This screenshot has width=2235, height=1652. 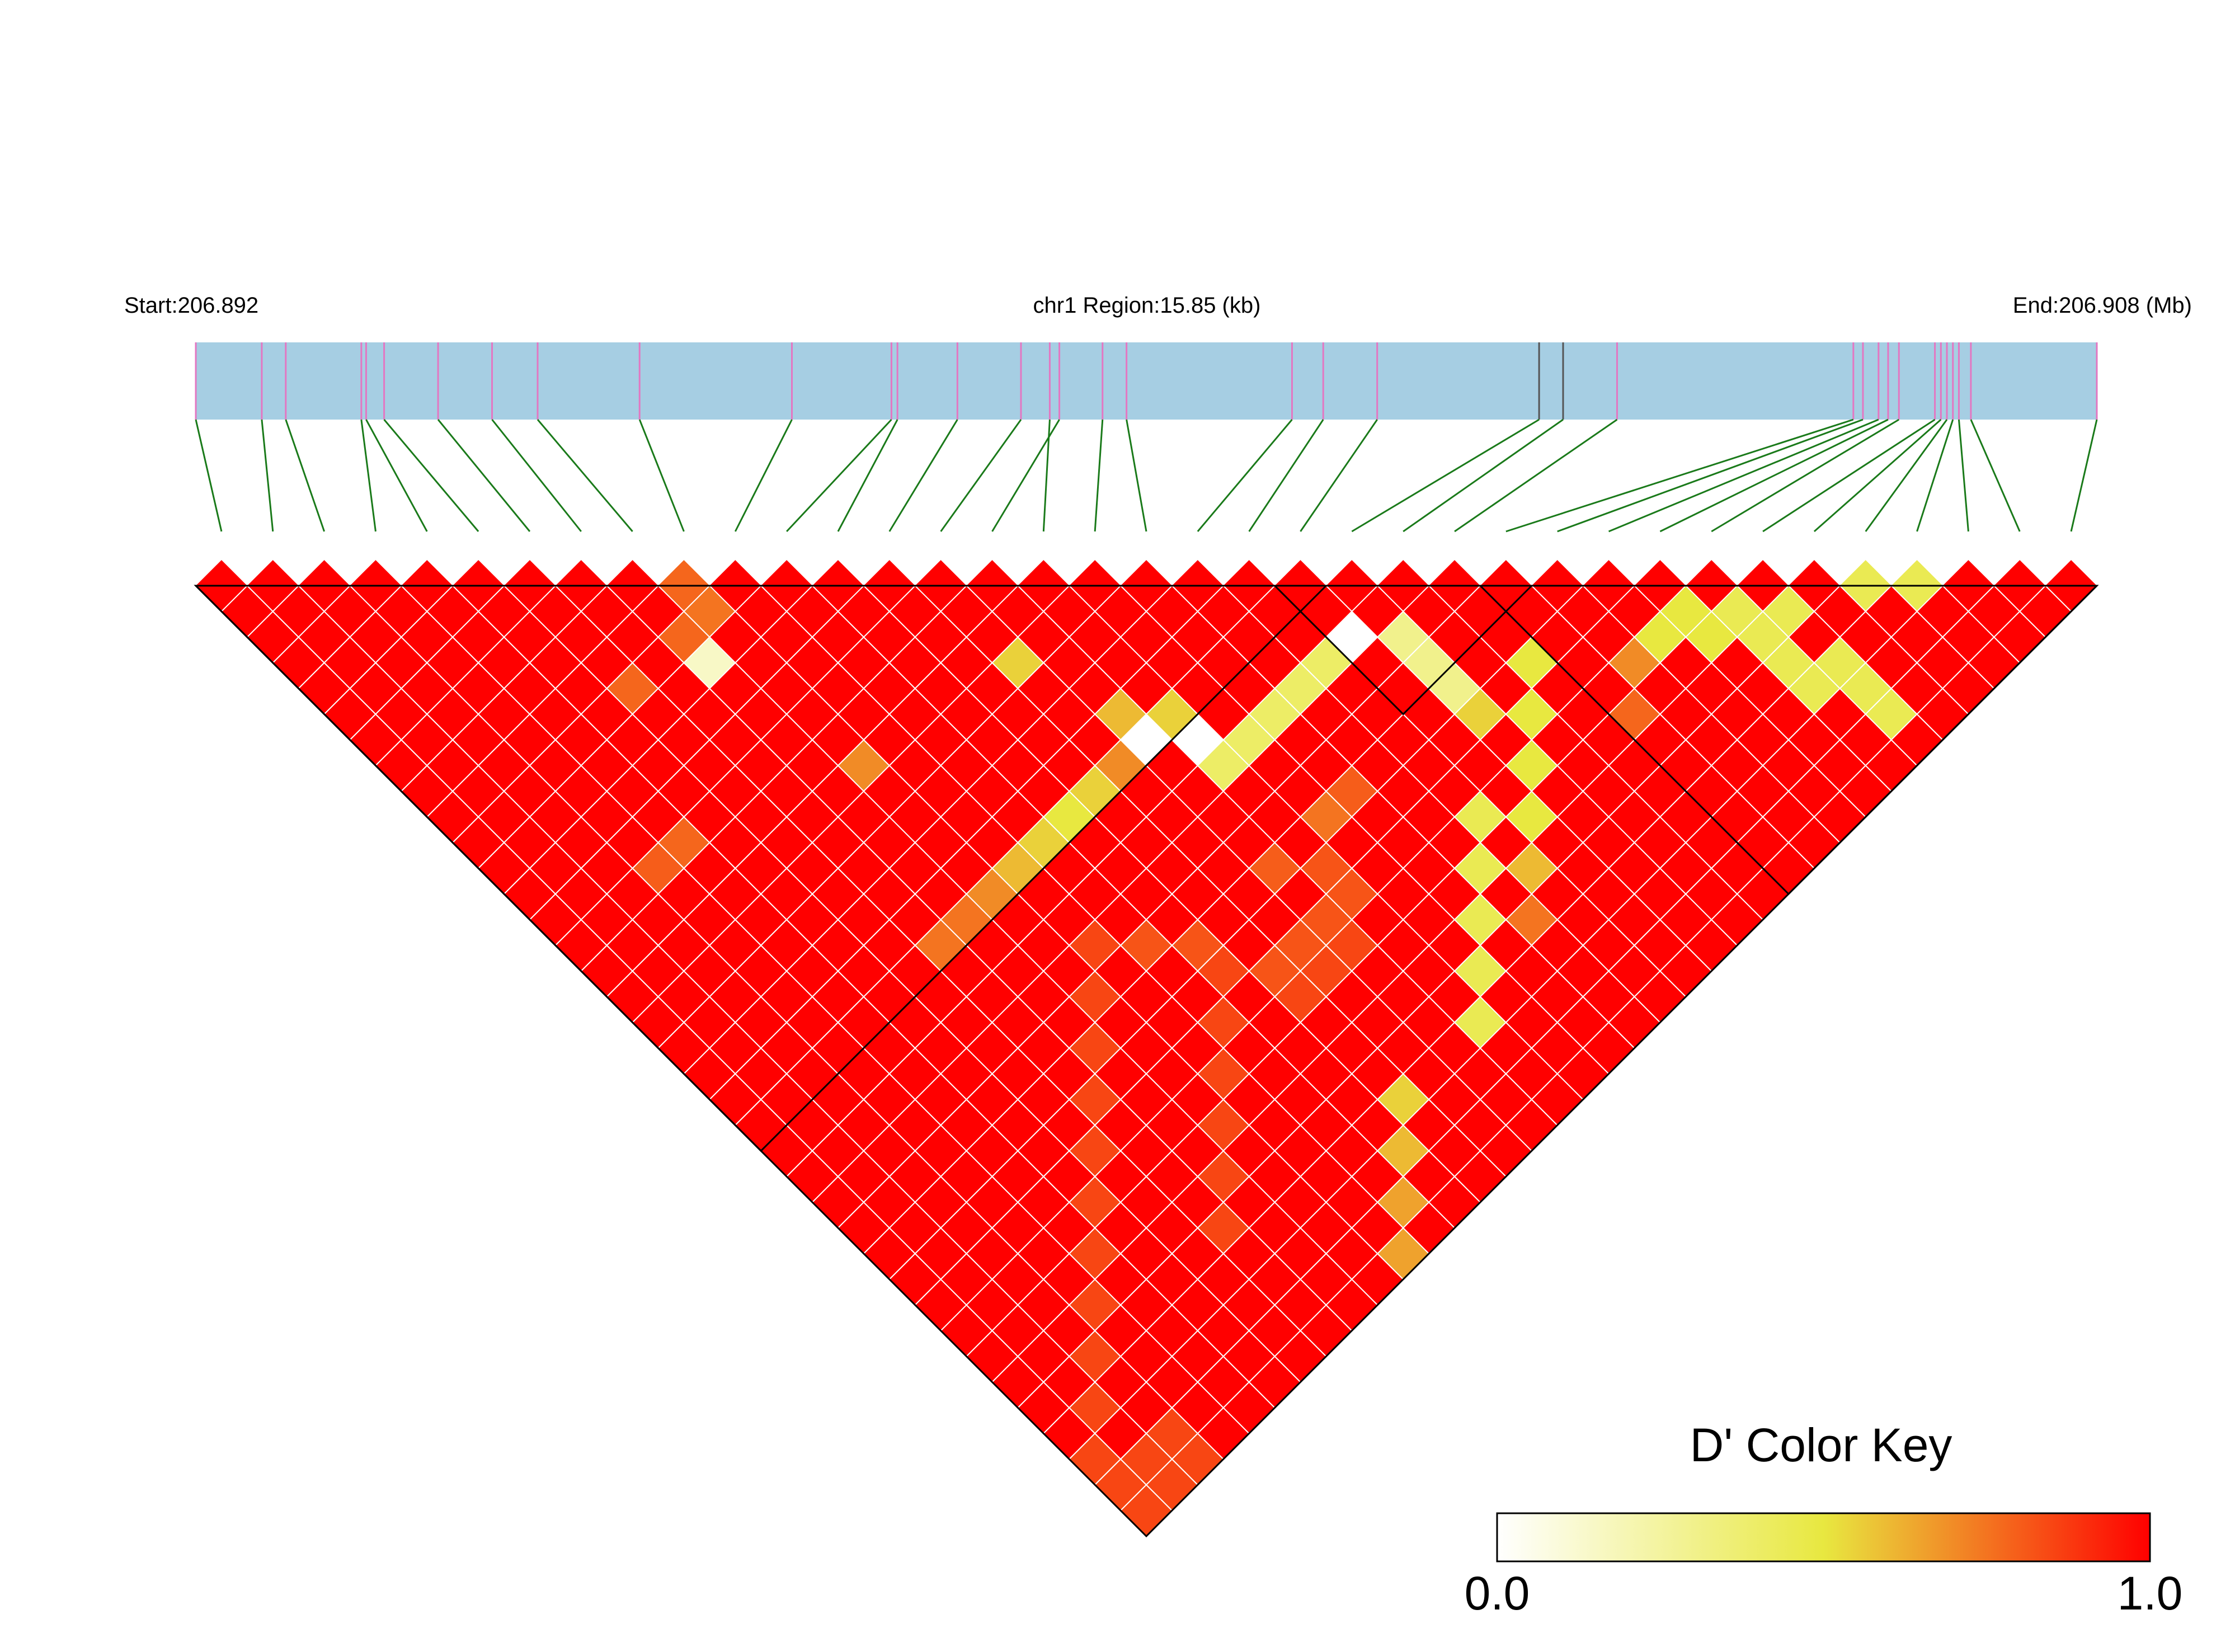 What do you see at coordinates (2102, 306) in the screenshot?
I see `region-end-label: End:206.908 (Mb)` at bounding box center [2102, 306].